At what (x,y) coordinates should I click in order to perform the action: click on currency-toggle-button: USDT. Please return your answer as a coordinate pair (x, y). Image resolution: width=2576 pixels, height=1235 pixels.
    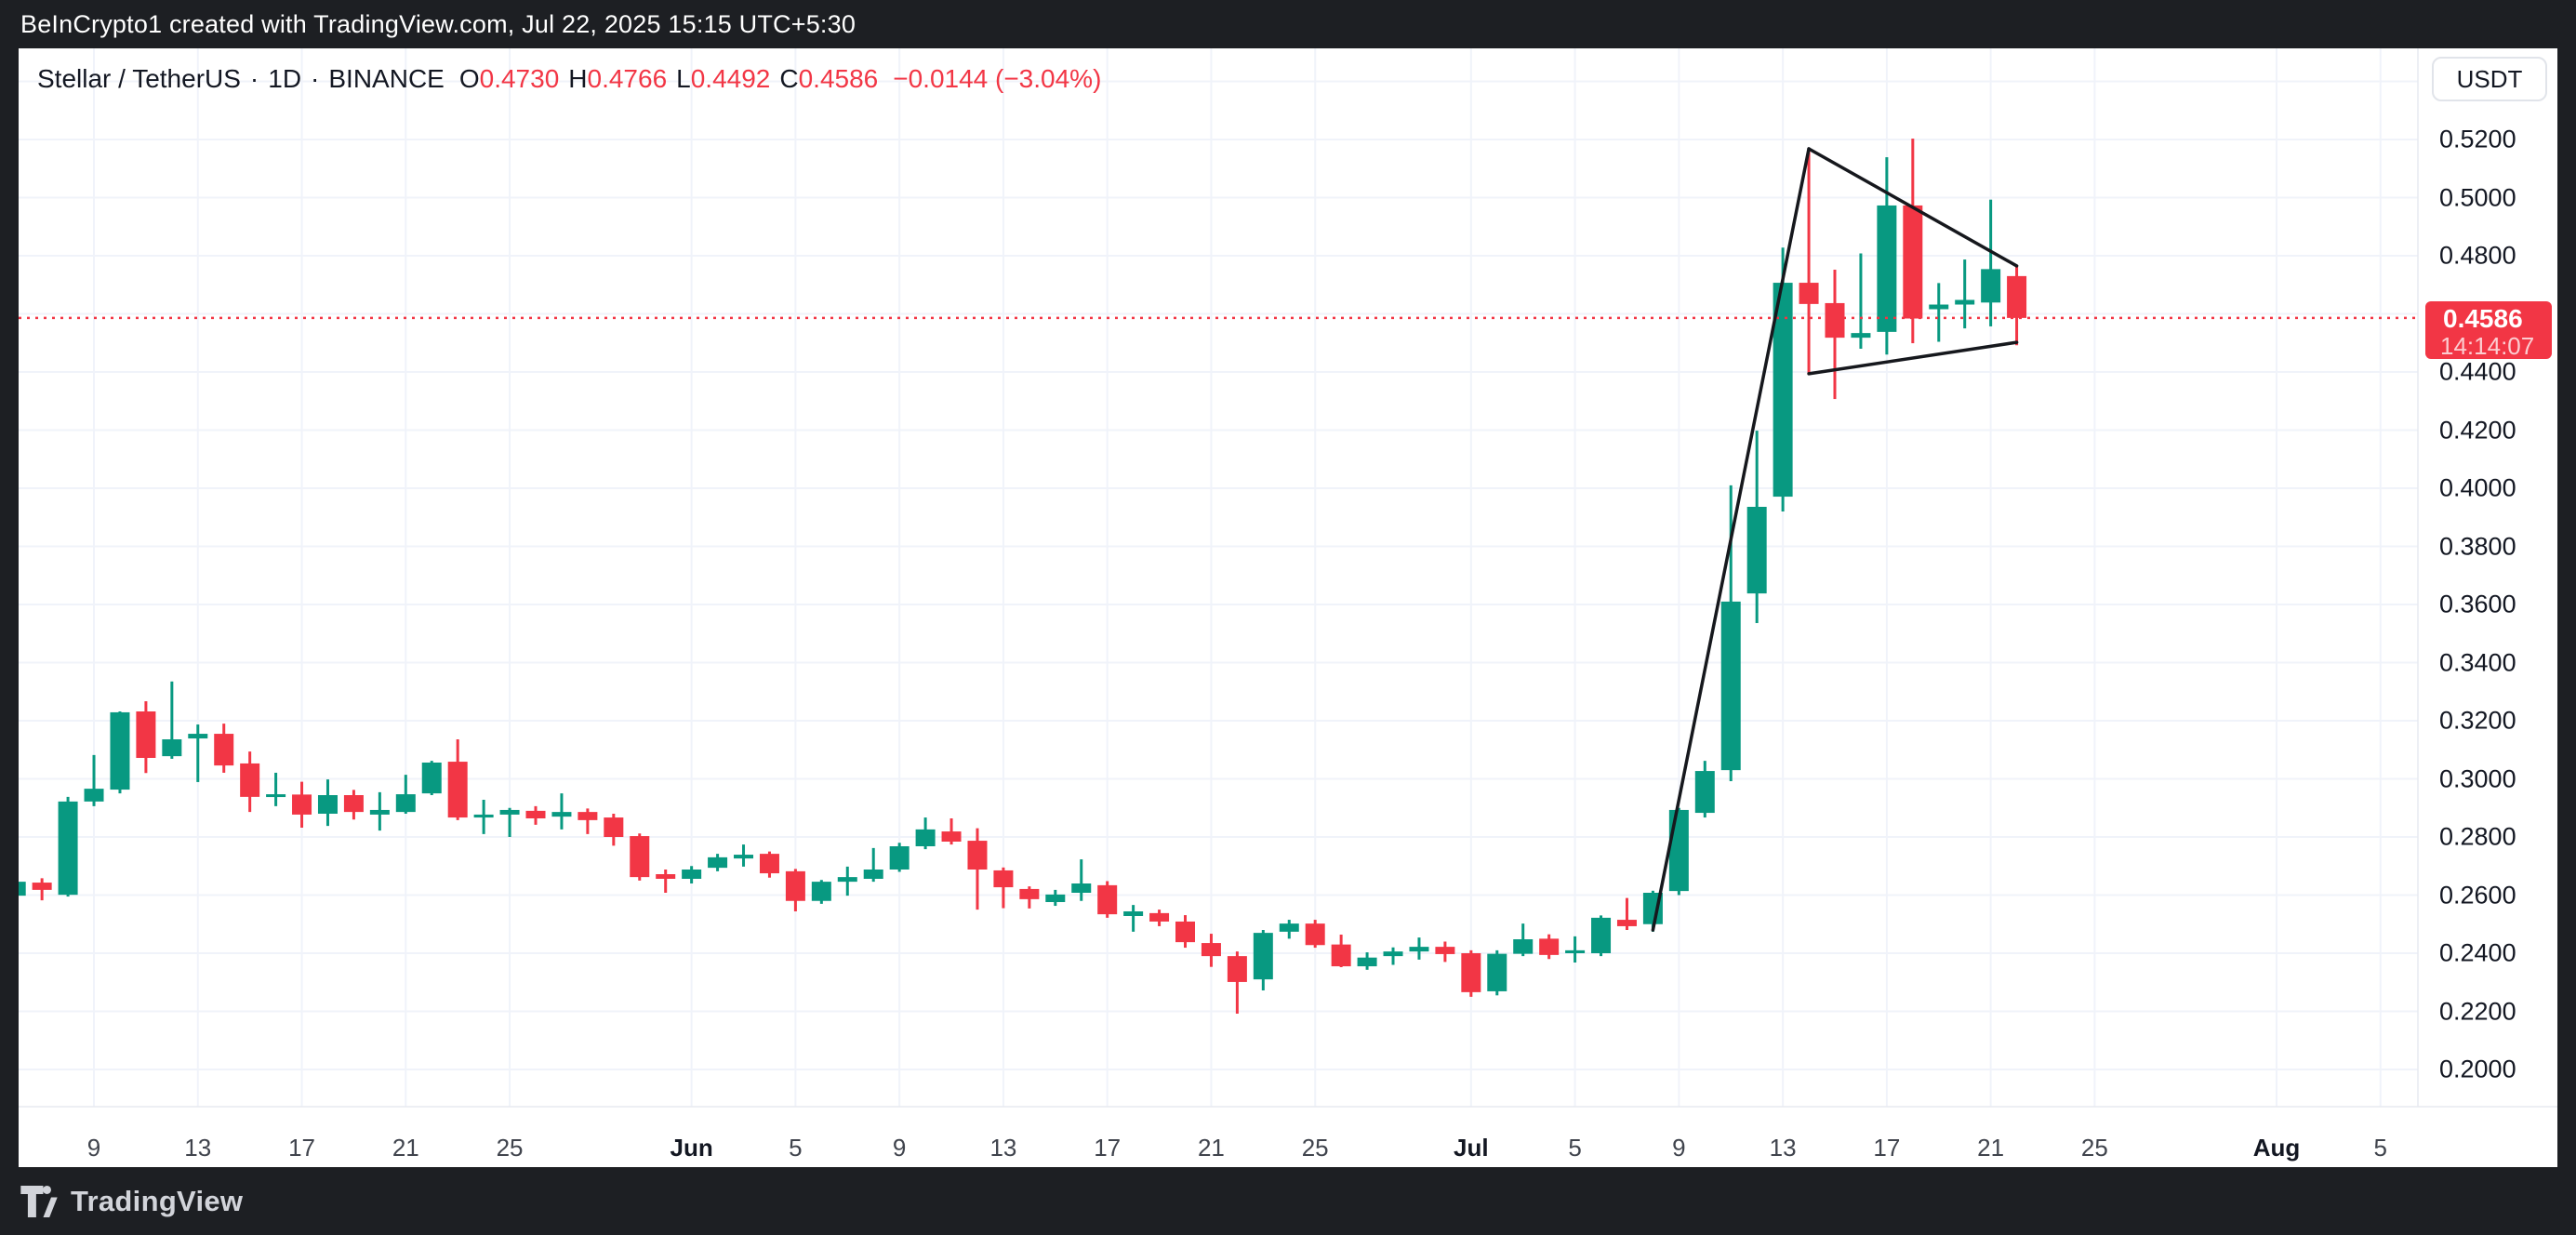
    Looking at the image, I should click on (2489, 79).